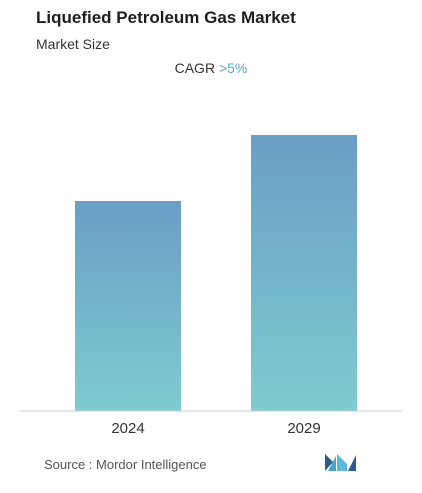 Image resolution: width=422 pixels, height=493 pixels. Describe the element at coordinates (127, 428) in the screenshot. I see `x-tick-label-2024: 2024` at that location.